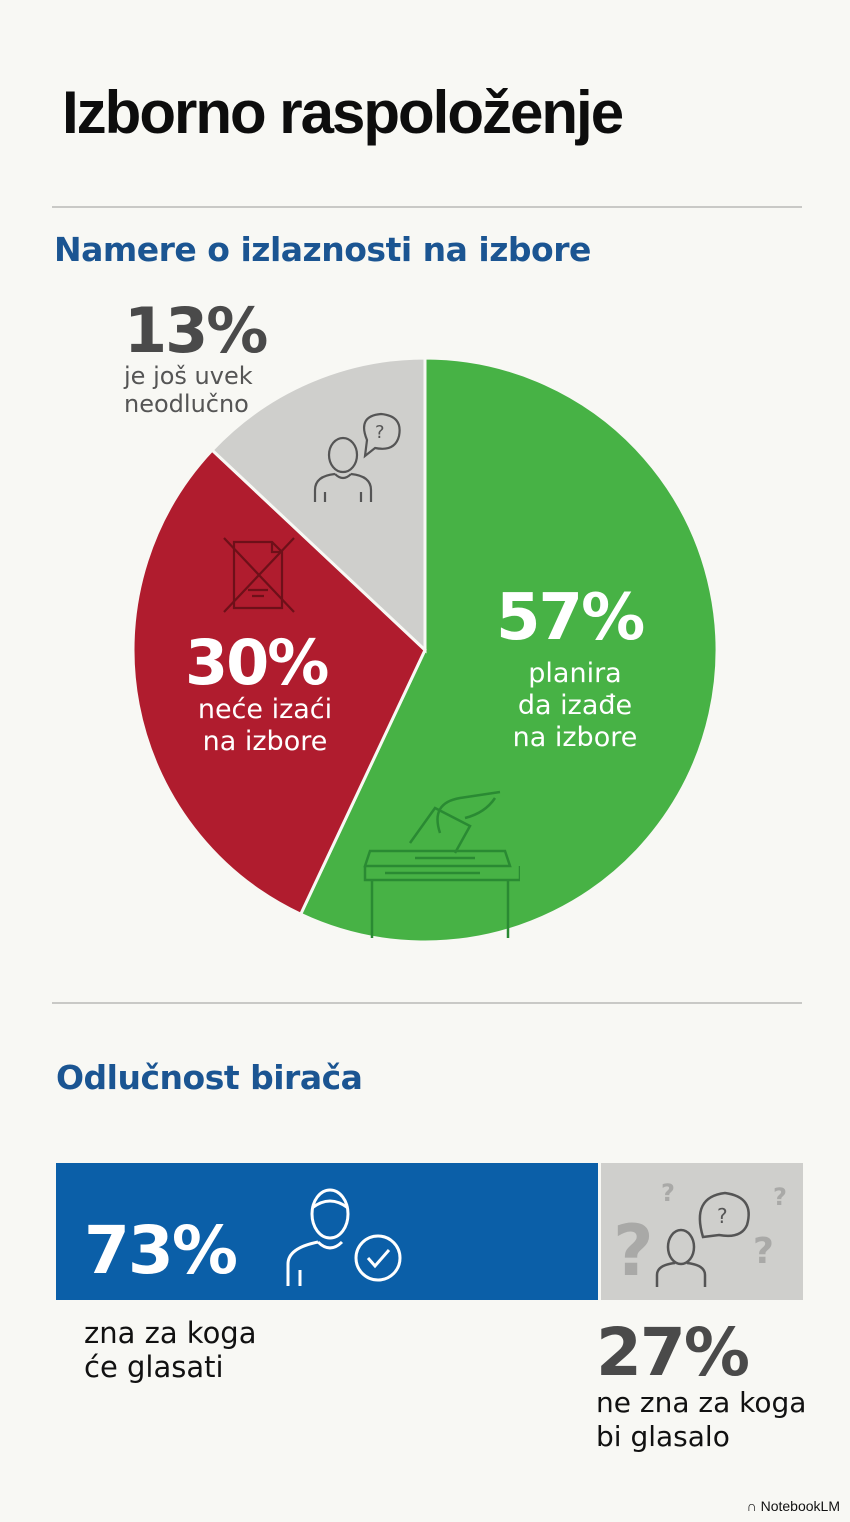 The width and height of the screenshot is (850, 1522). I want to click on person-question-icon: ?, so click(357, 457).